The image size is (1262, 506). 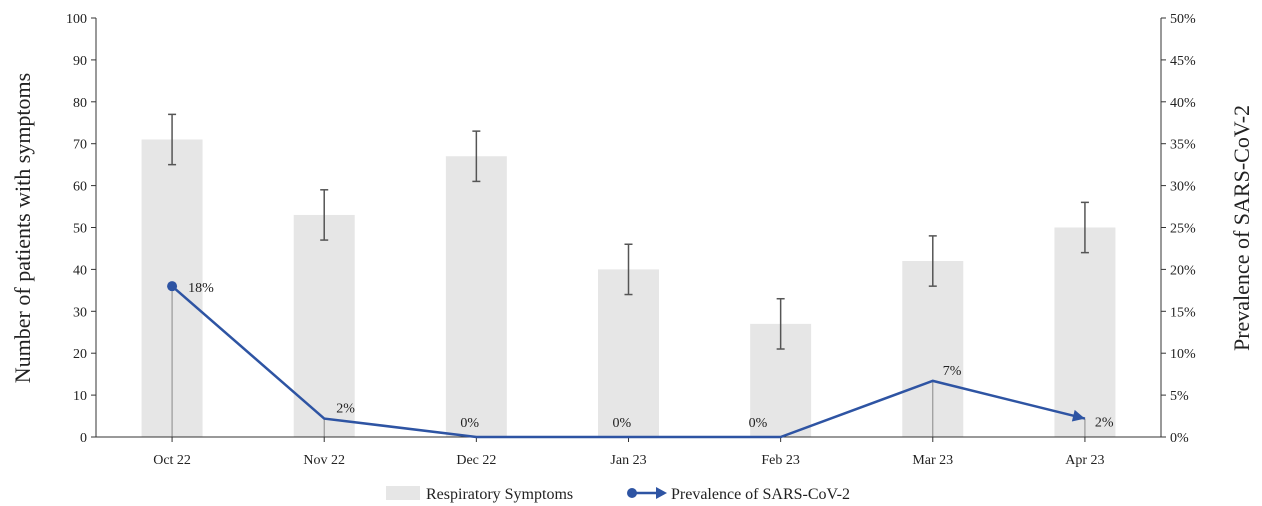 I want to click on y2-tick-label-1: 5%, so click(x=1179, y=396).